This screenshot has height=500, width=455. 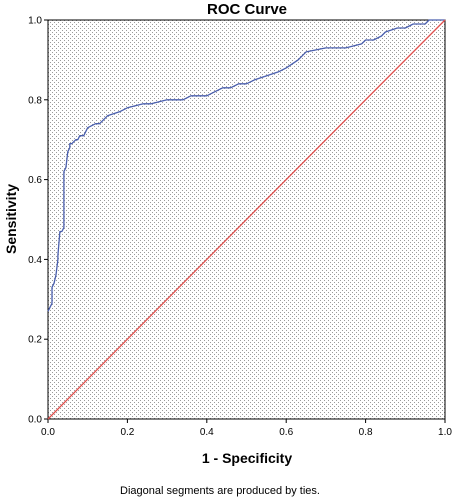 I want to click on y-tick-label: 0.6, so click(x=35, y=180).